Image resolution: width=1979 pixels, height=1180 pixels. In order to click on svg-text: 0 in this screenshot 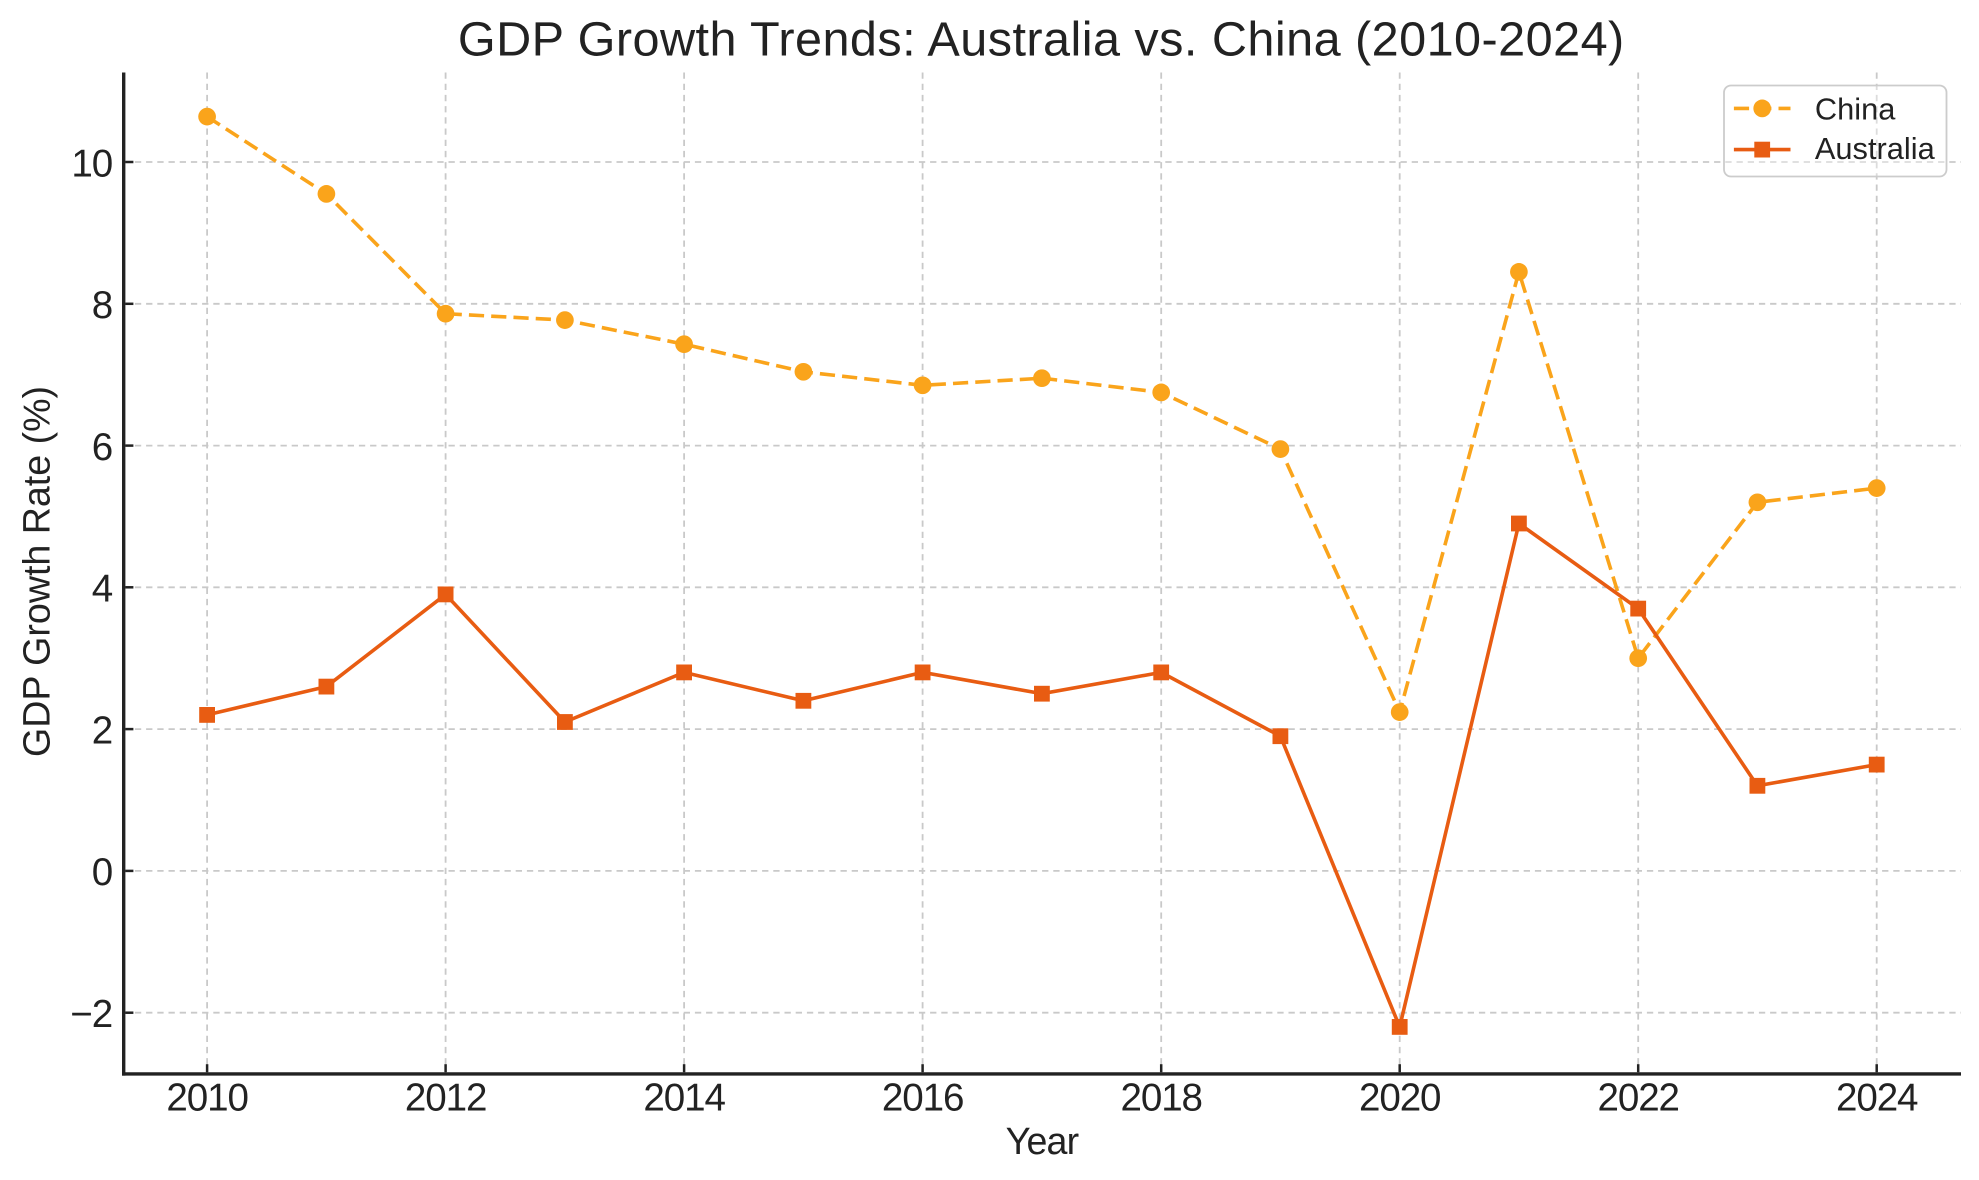, I will do `click(102, 872)`.